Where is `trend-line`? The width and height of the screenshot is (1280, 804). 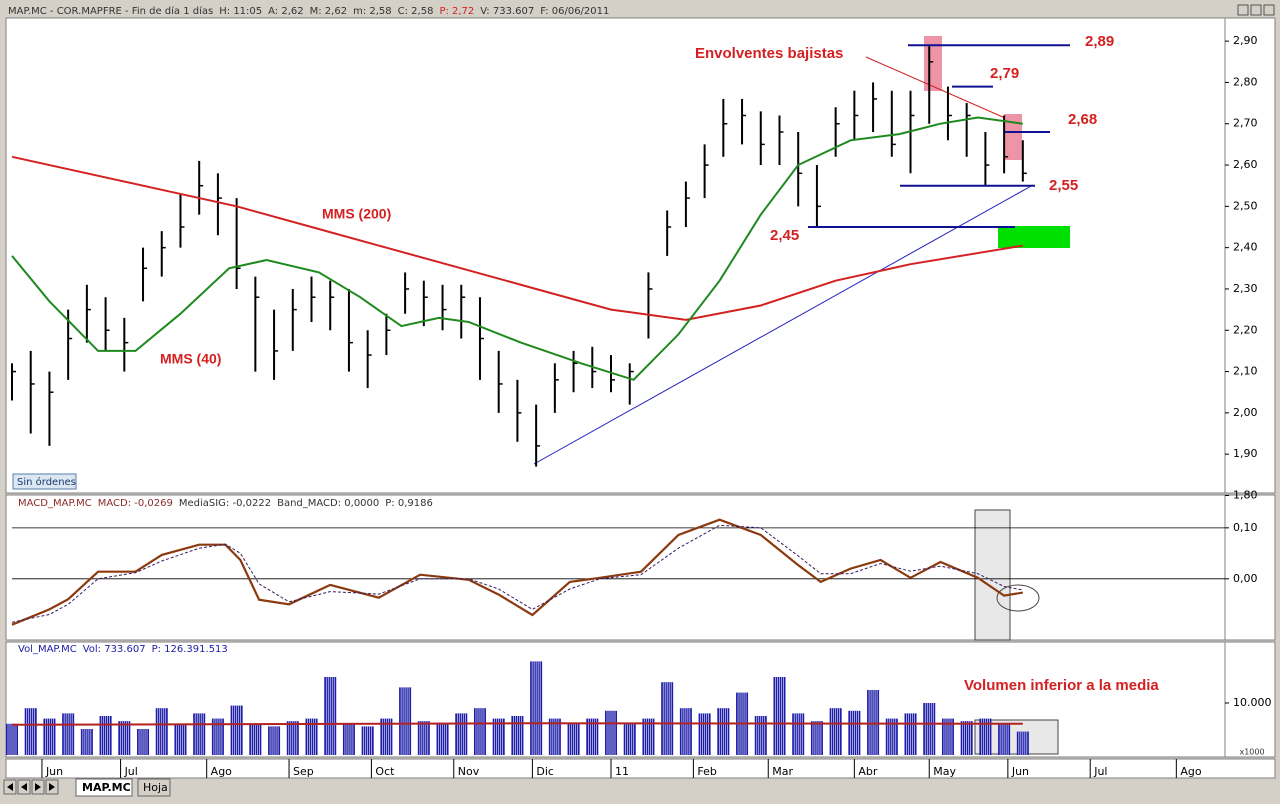
trend-line is located at coordinates (783, 324).